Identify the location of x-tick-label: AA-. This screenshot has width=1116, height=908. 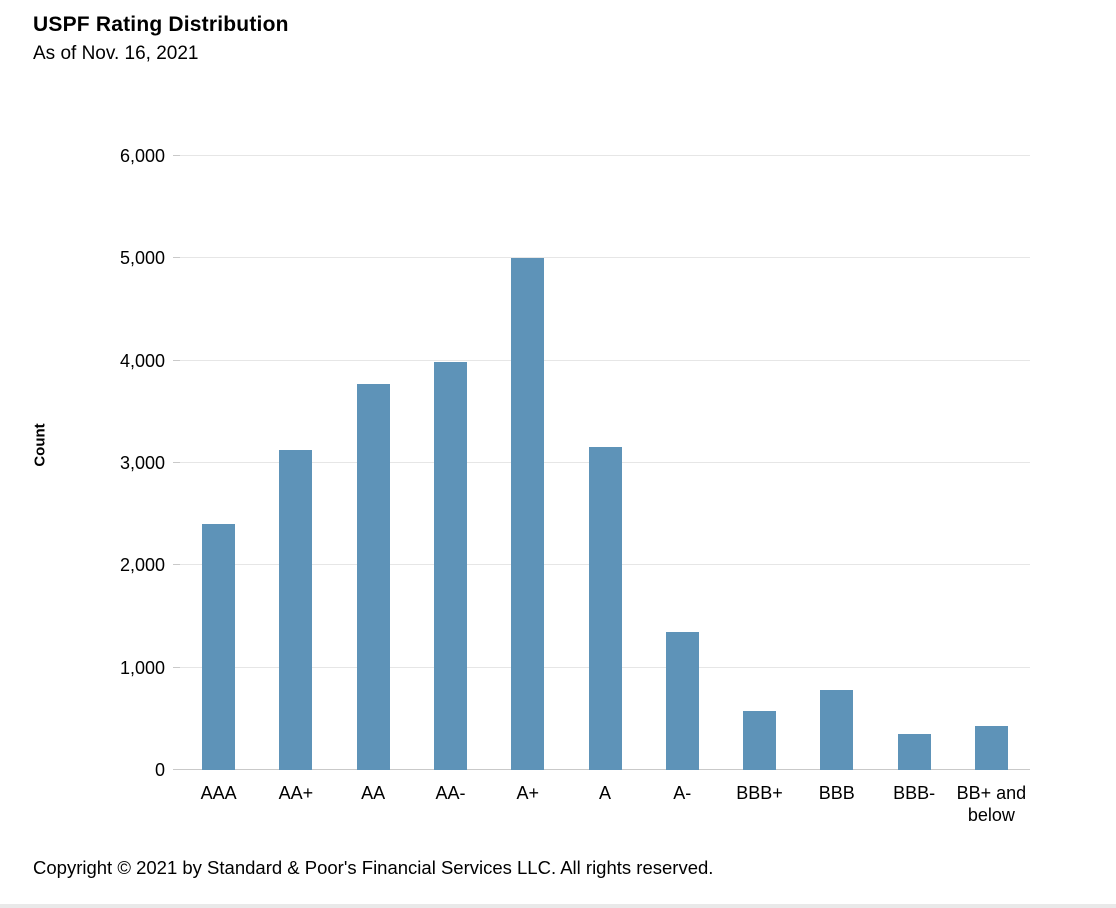
(450, 793).